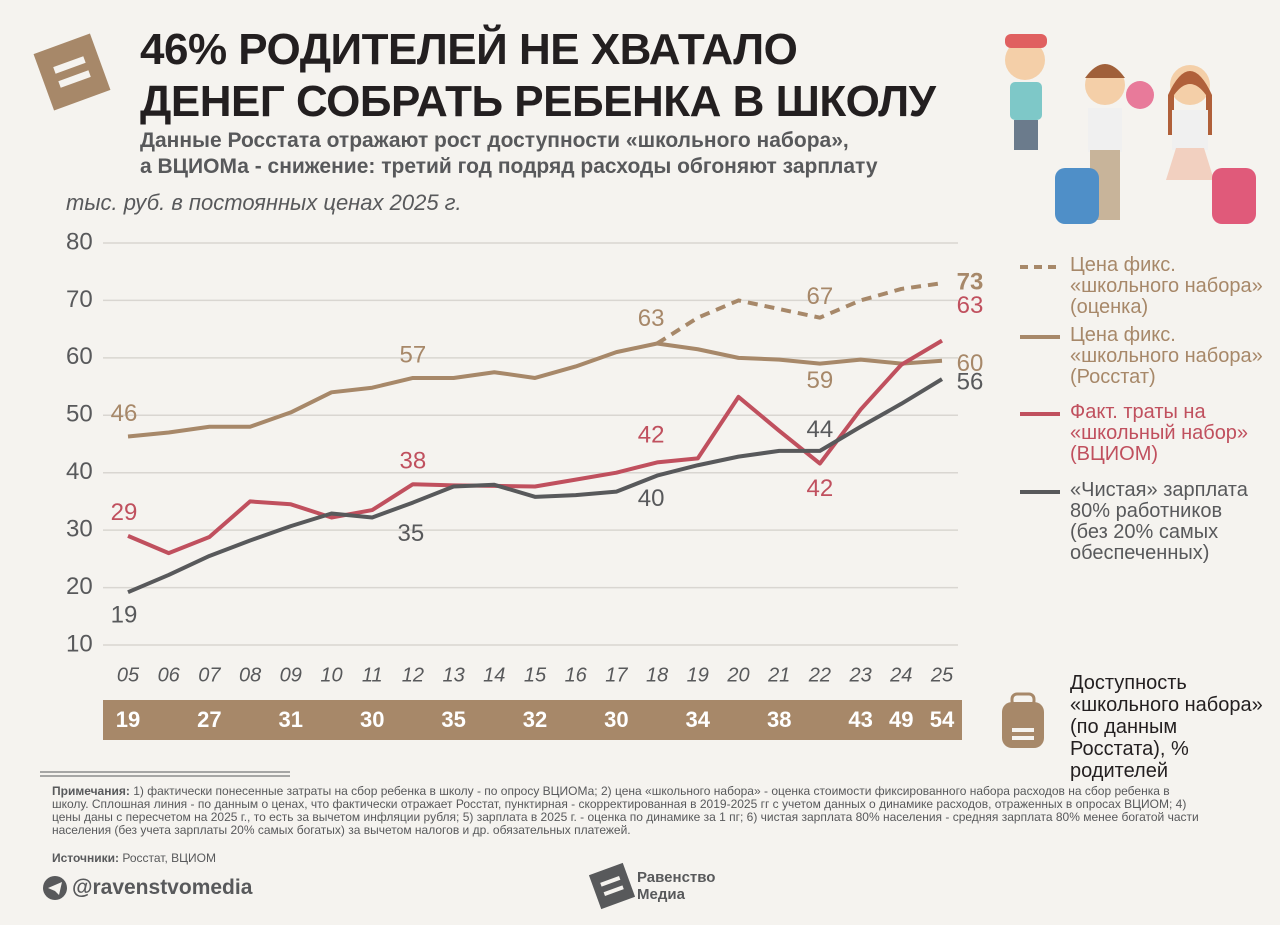 Image resolution: width=1280 pixels, height=925 pixels. Describe the element at coordinates (820, 296) in the screenshot. I see `data-label: 67` at that location.